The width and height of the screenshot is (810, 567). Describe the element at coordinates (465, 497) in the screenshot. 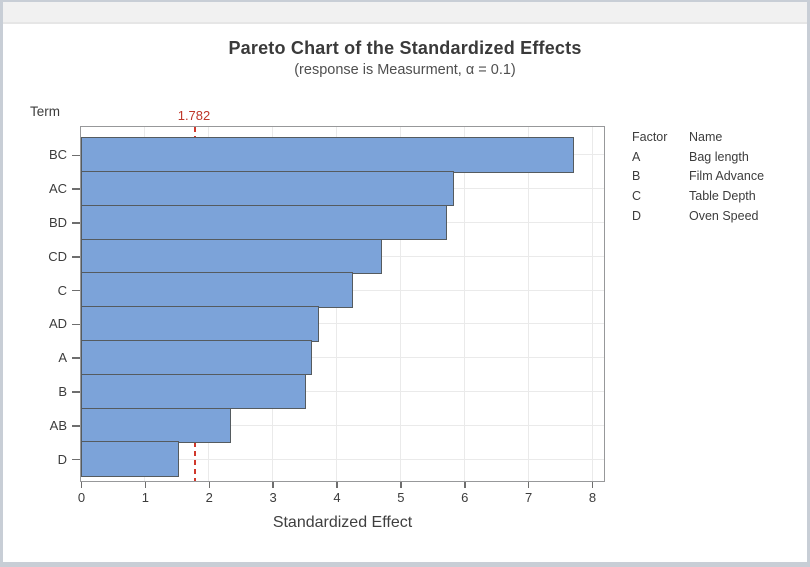

I see `x-tick-label-6: 6` at that location.